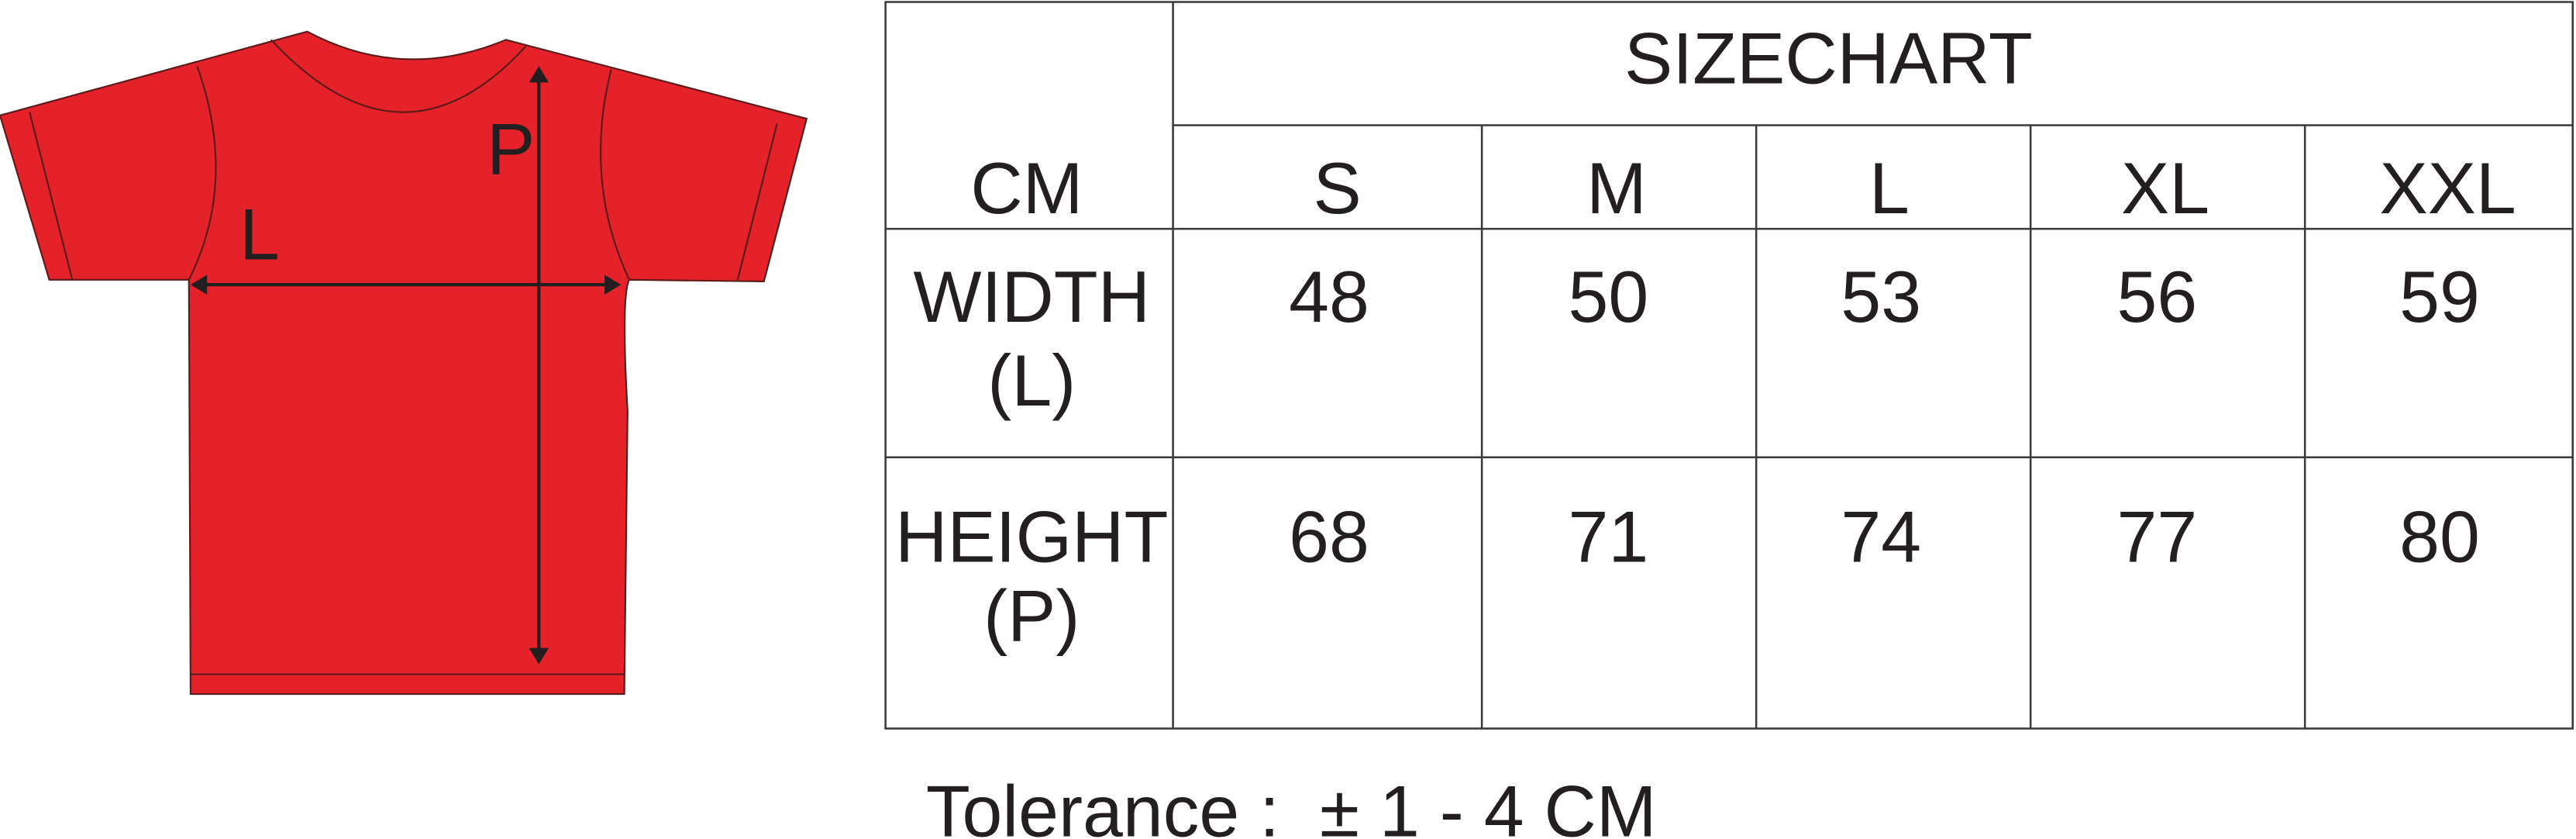  What do you see at coordinates (2439, 297) in the screenshot?
I see `cell-value: 59` at bounding box center [2439, 297].